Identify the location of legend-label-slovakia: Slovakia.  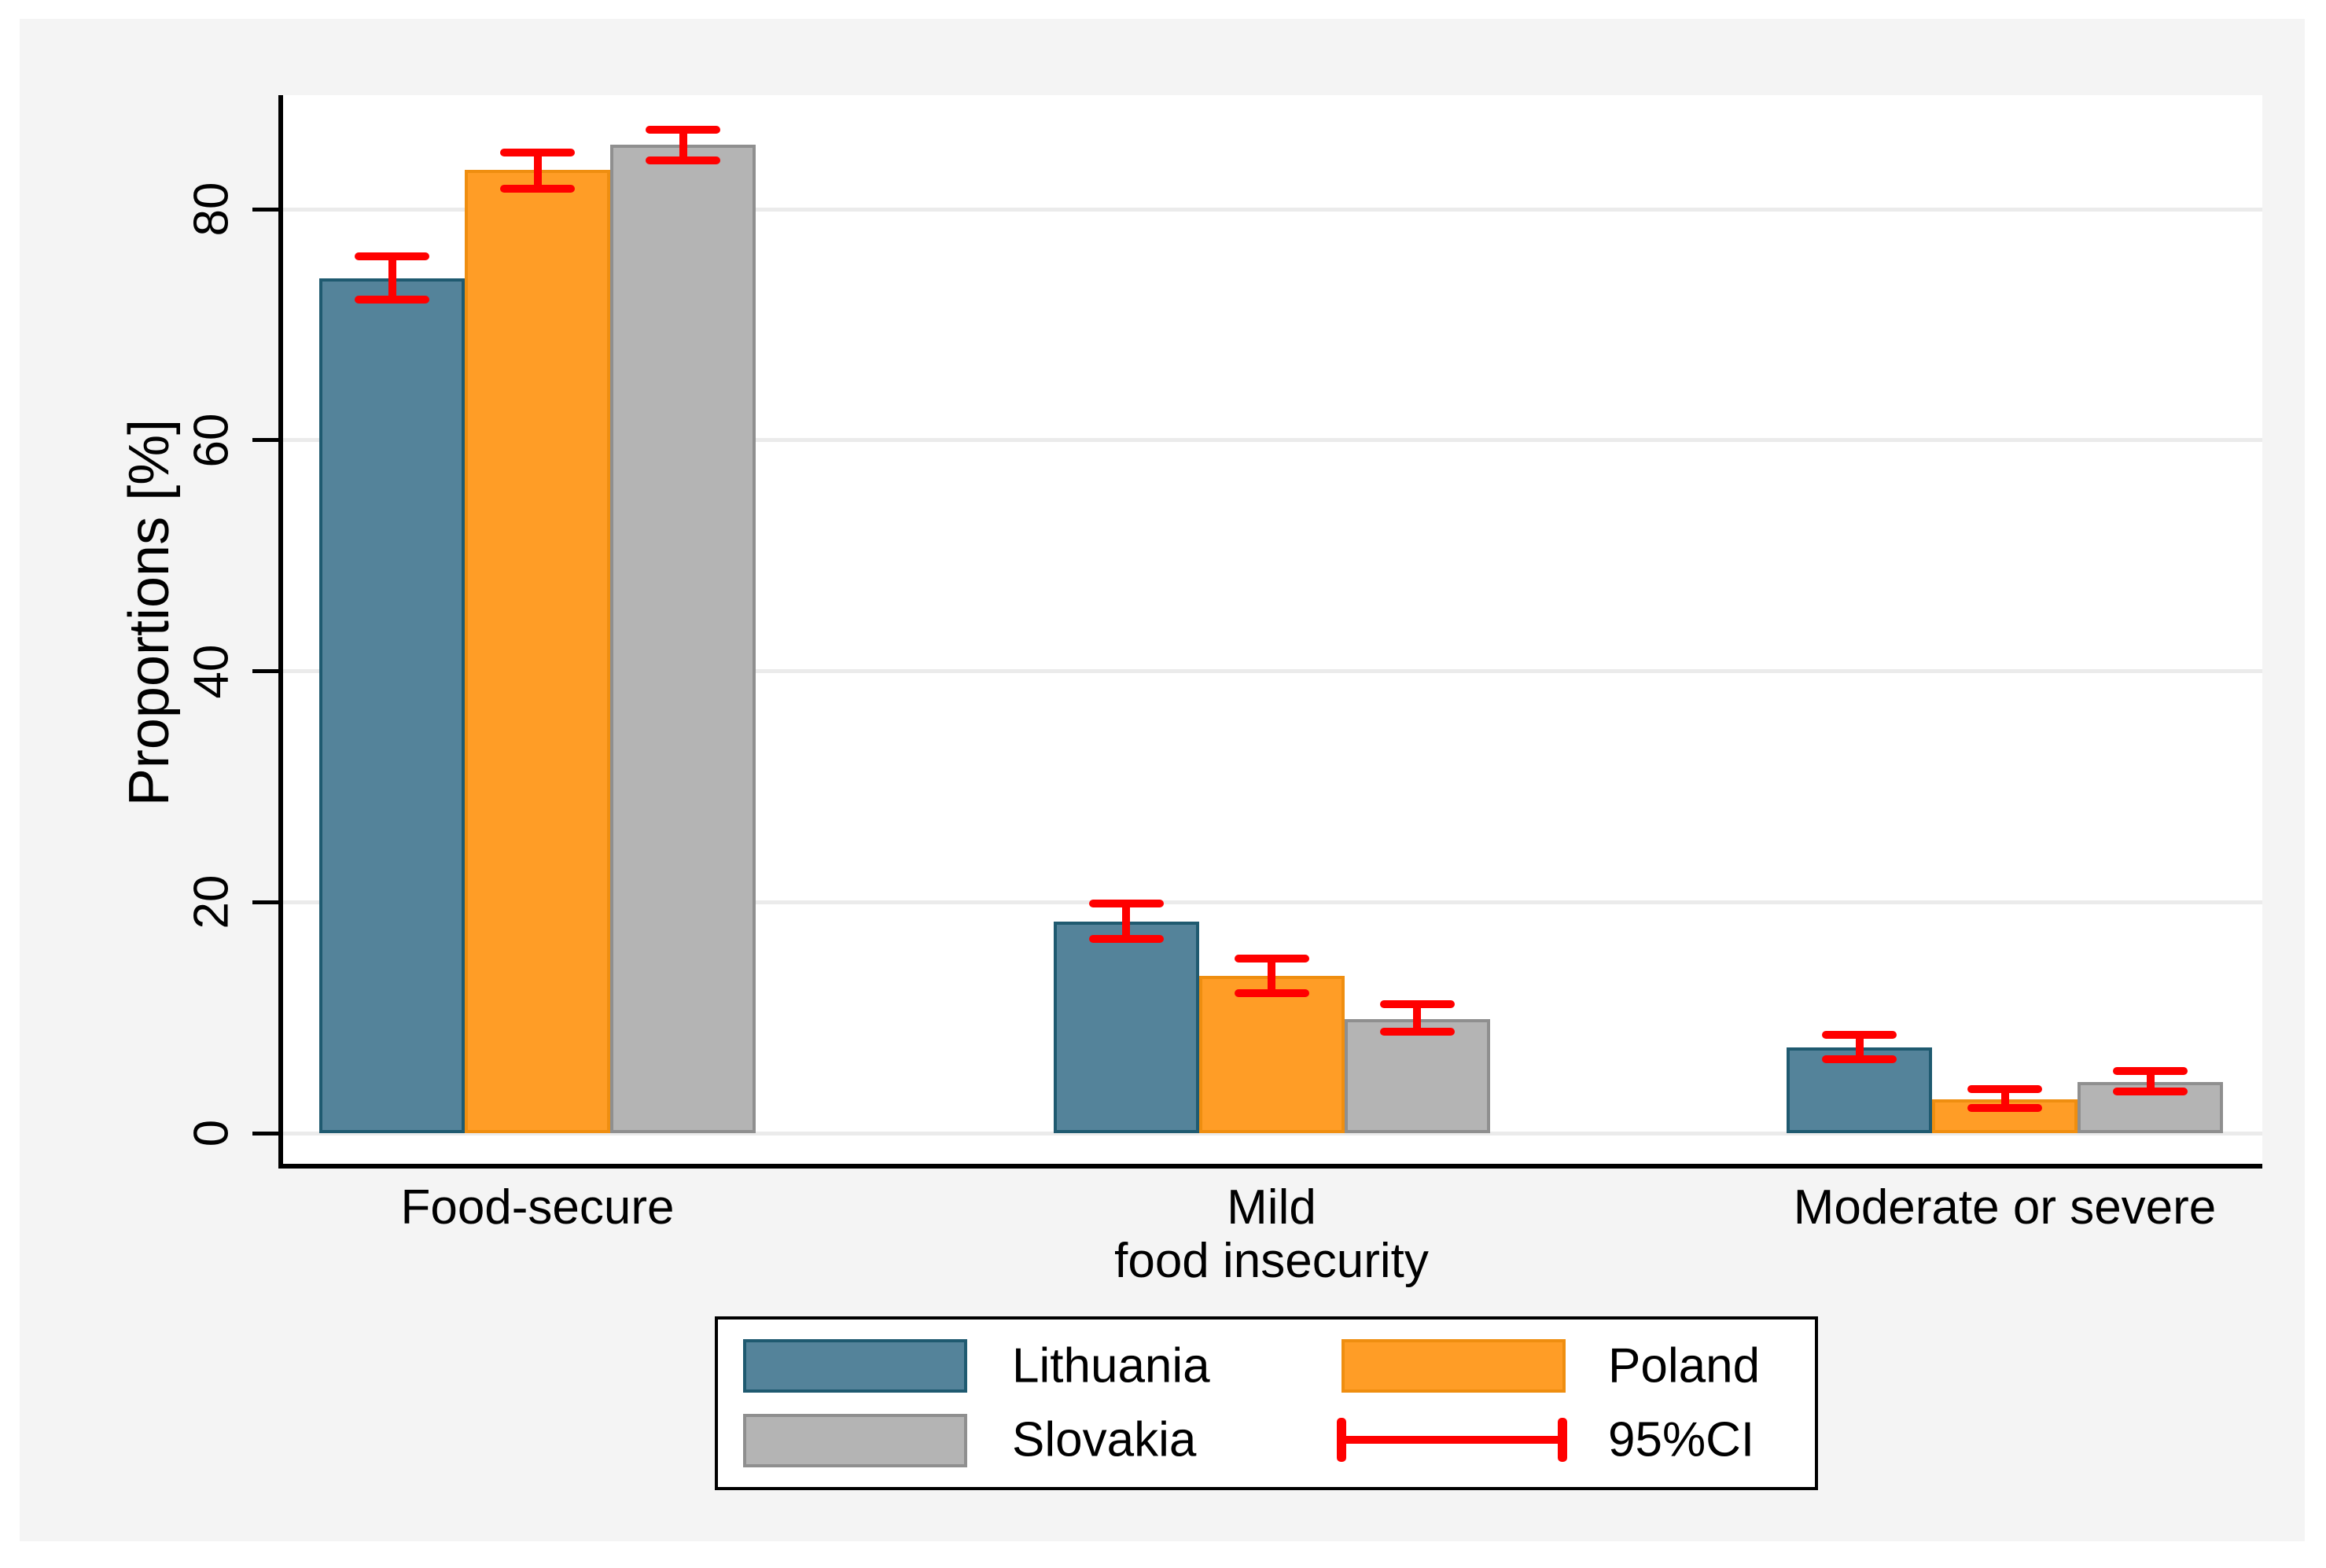
(1104, 1439).